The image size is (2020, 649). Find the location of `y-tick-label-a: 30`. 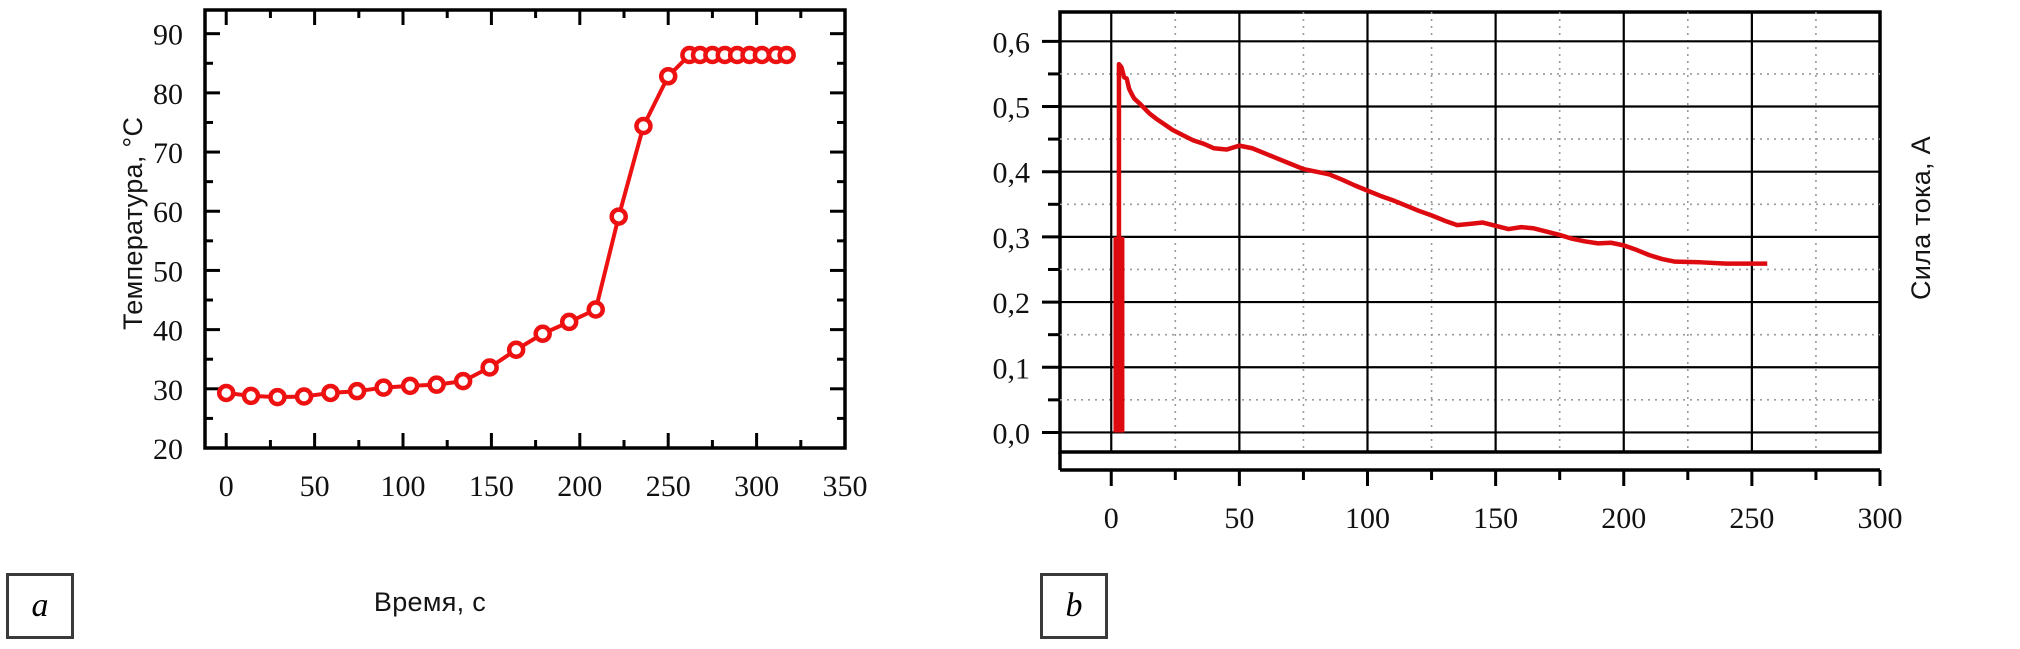

y-tick-label-a: 30 is located at coordinates (168, 390).